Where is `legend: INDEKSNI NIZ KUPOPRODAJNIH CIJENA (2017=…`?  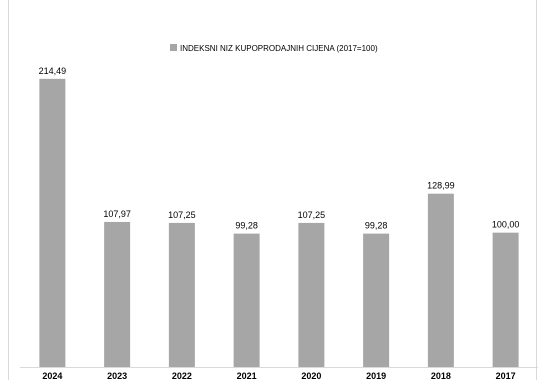
legend: INDEKSNI NIZ KUPOPRODAJNIH CIJENA (2017=… is located at coordinates (274, 48).